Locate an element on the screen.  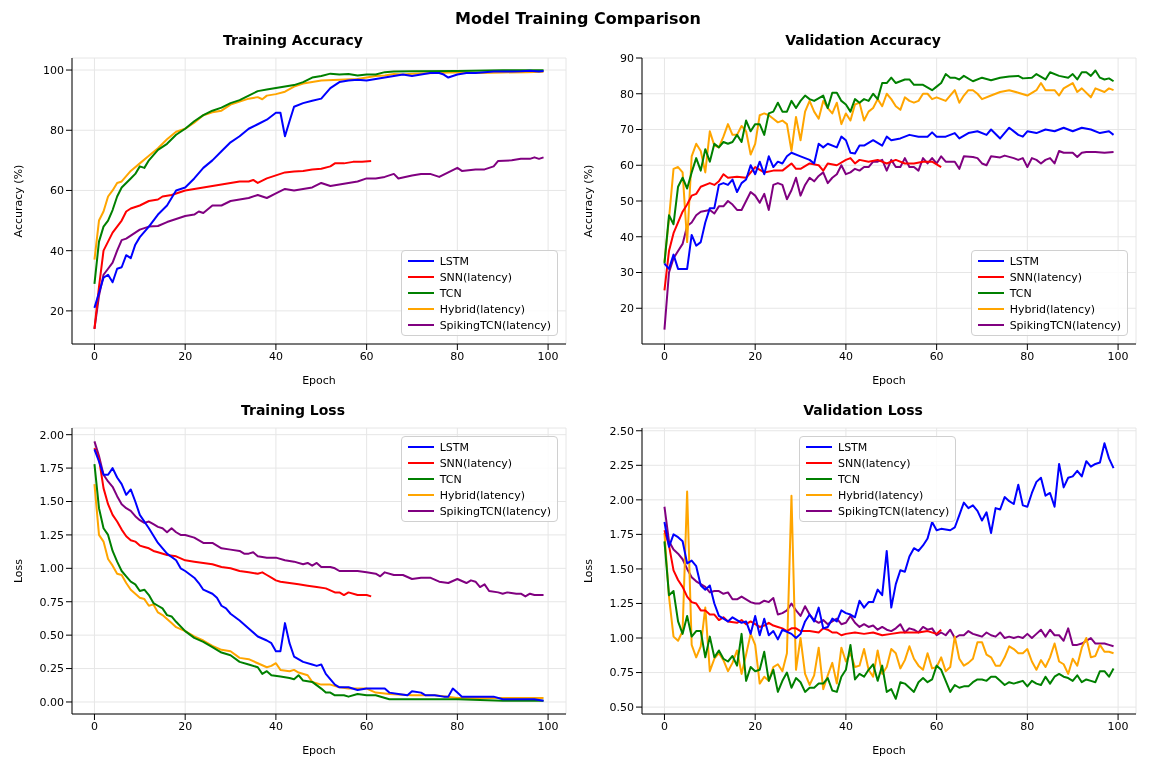
chart-title: Training Loss is located at coordinates (293, 410).